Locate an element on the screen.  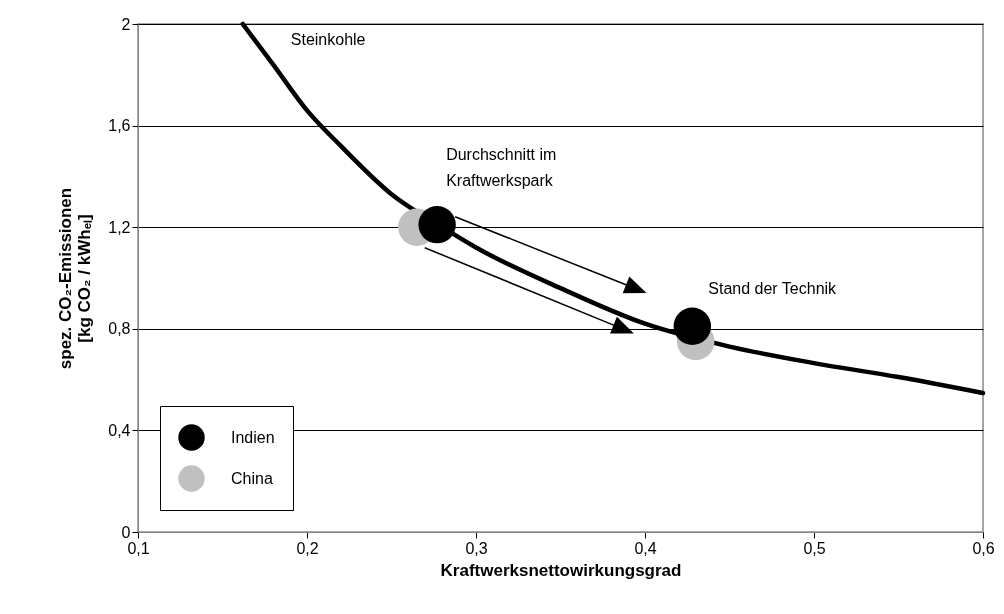
x-tick-label: 0,1 is located at coordinates (138, 548).